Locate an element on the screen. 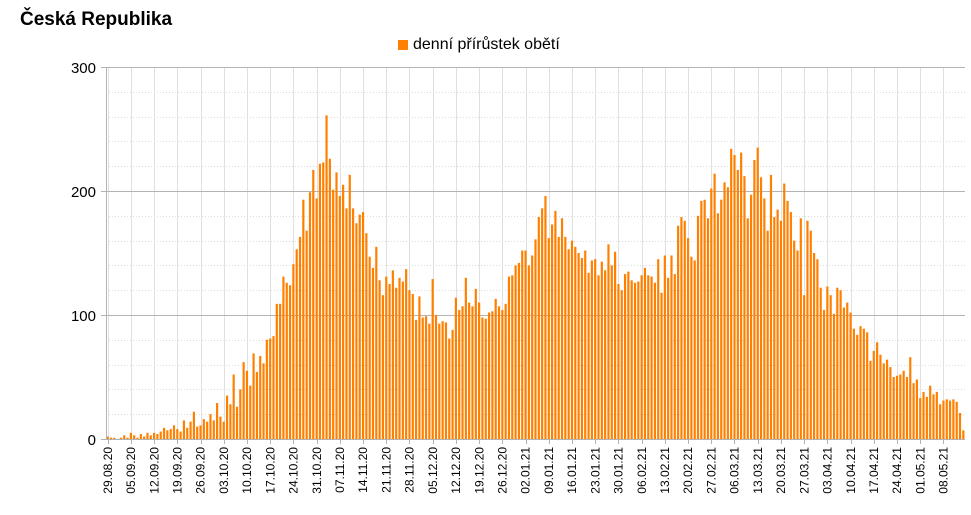 The width and height of the screenshot is (971, 515). x-tick-label: 12.12.20 is located at coordinates (456, 470).